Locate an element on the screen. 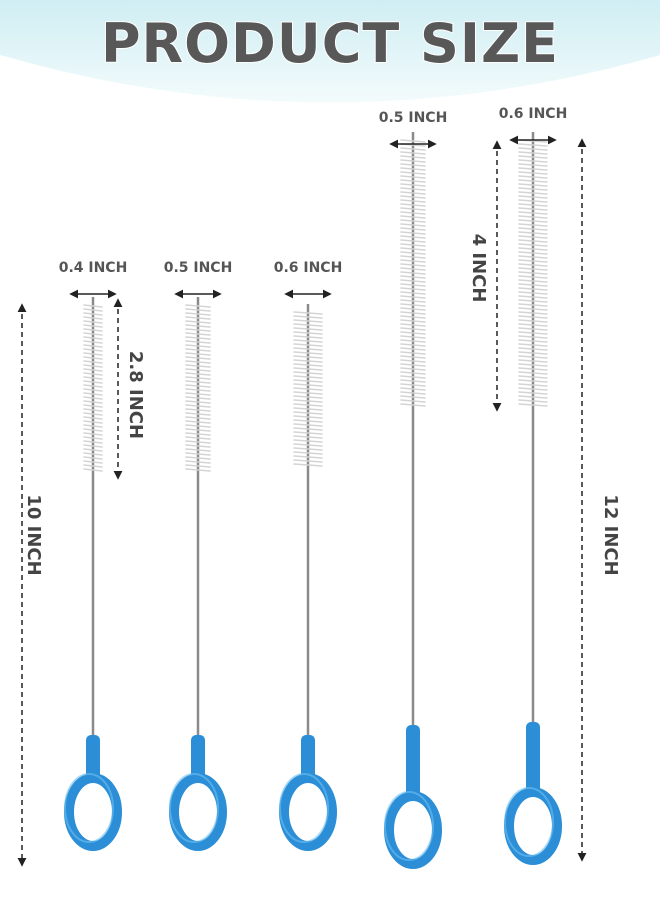  dimension-label: 4 INCH is located at coordinates (478, 268).